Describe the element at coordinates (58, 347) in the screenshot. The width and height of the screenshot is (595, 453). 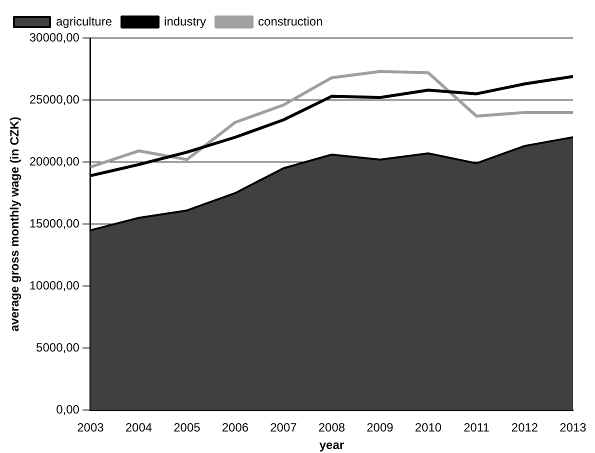
I see `y-tick-label: 5000,00` at that location.